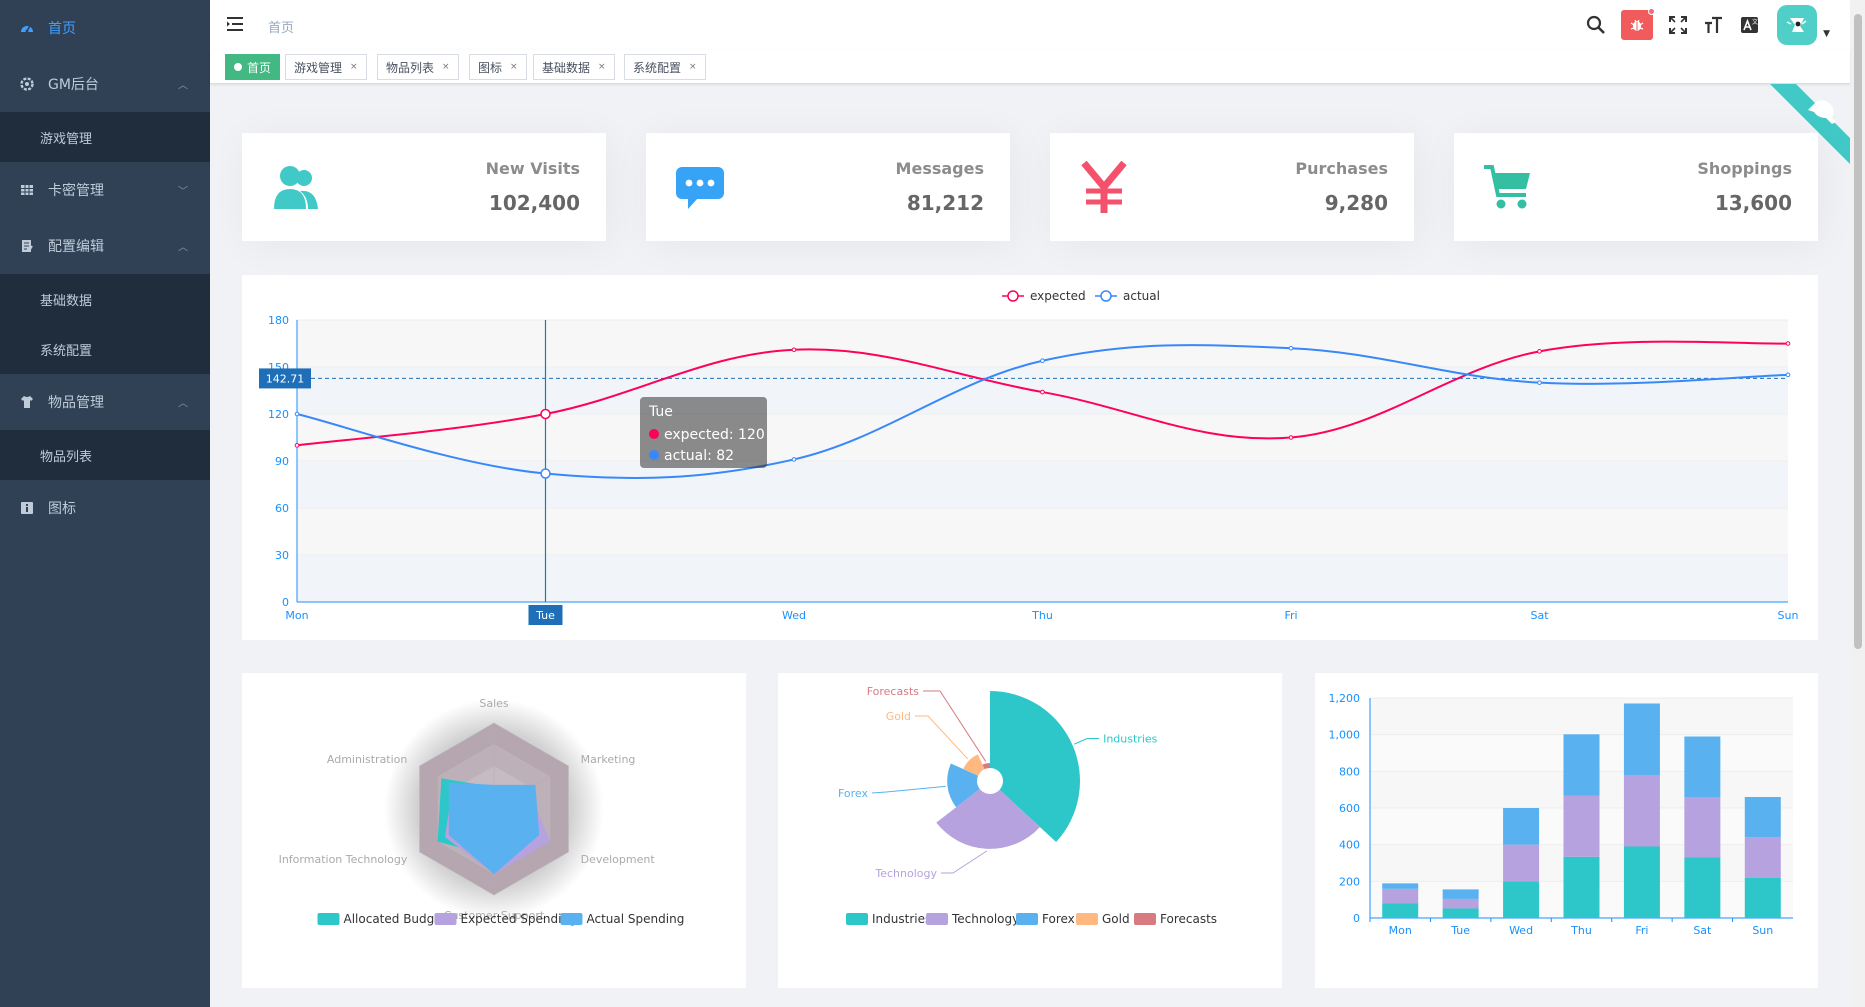 This screenshot has width=1865, height=1007. Describe the element at coordinates (183, 192) in the screenshot. I see `chevron-down-icon: ﹀` at that location.